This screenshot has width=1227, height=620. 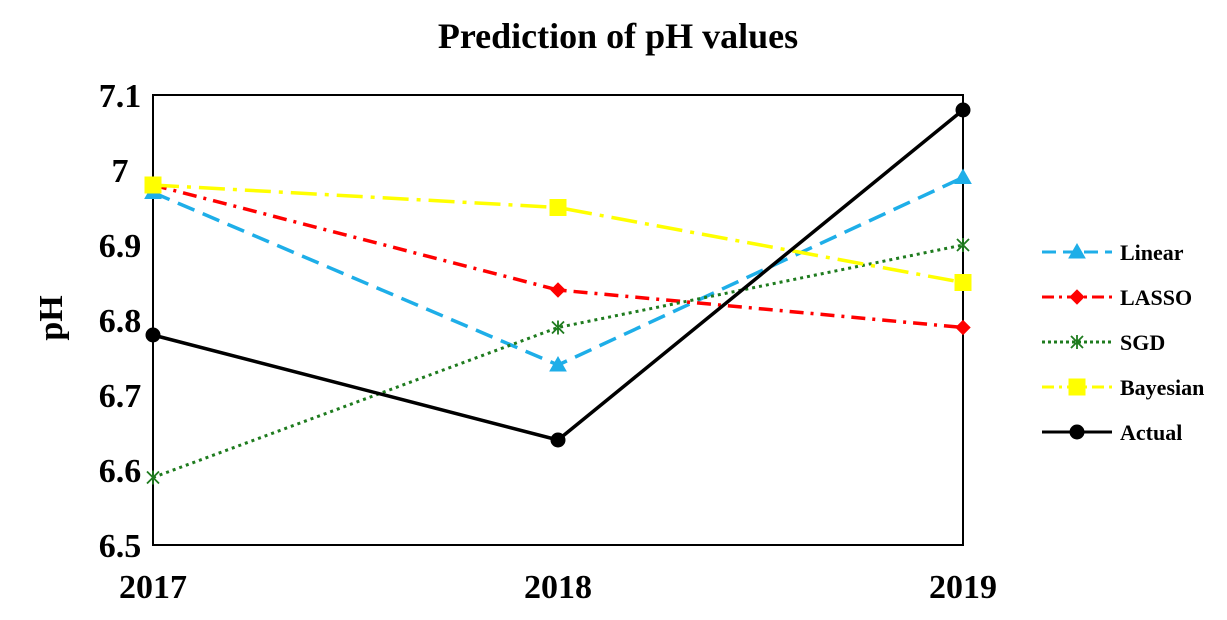 I want to click on legend-entry-actual: Actual, so click(x=1112, y=432).